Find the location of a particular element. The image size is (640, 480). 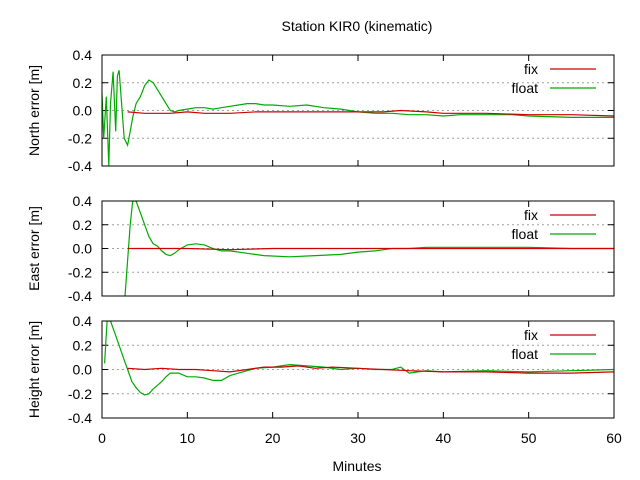

x-tick-label: 0 is located at coordinates (102, 438).